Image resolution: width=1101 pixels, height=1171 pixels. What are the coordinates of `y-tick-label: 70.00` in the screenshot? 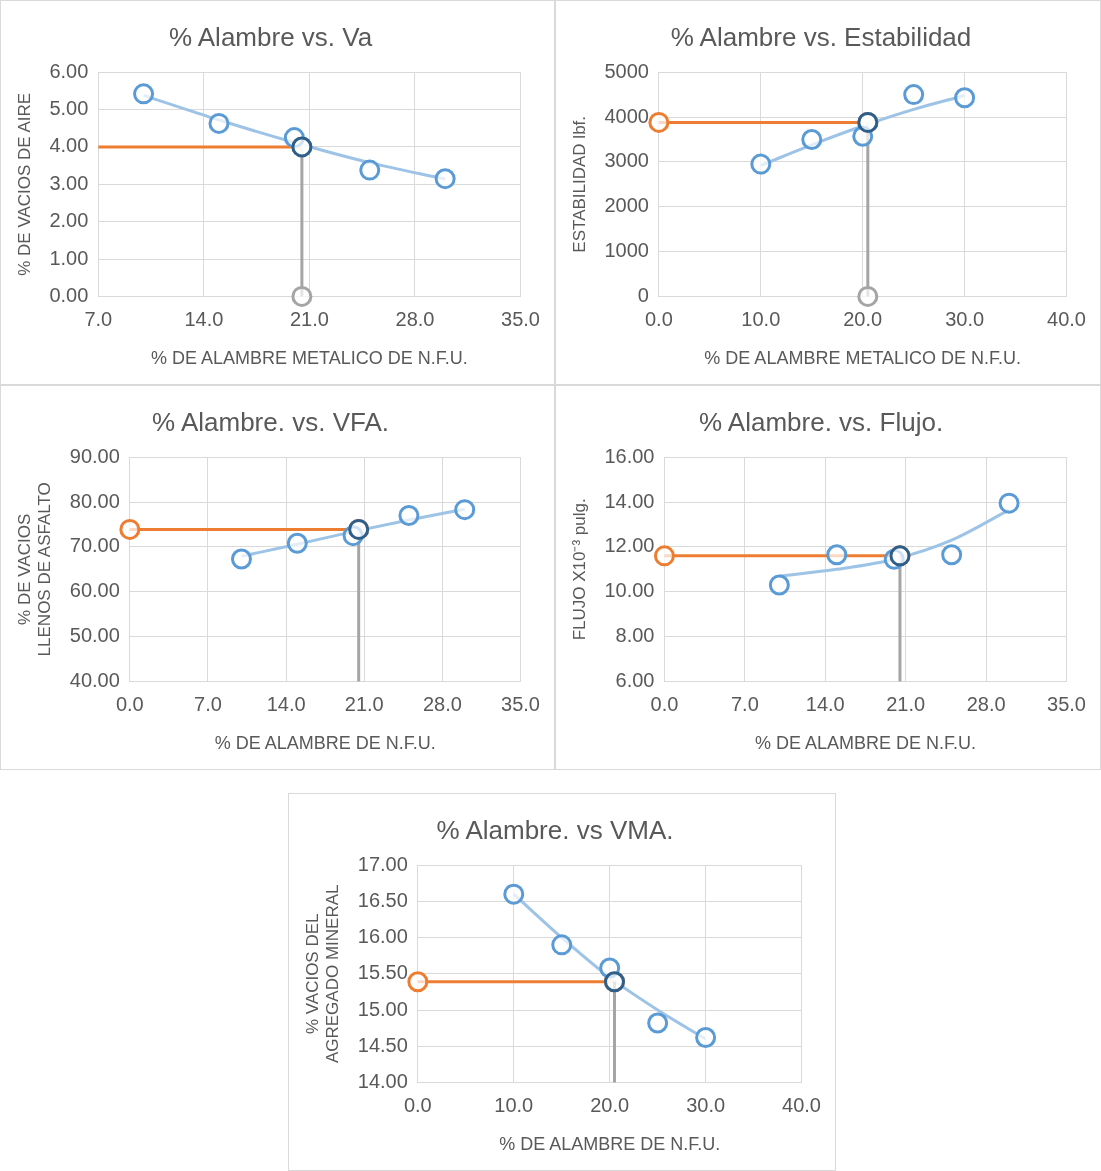 It's located at (94, 545).